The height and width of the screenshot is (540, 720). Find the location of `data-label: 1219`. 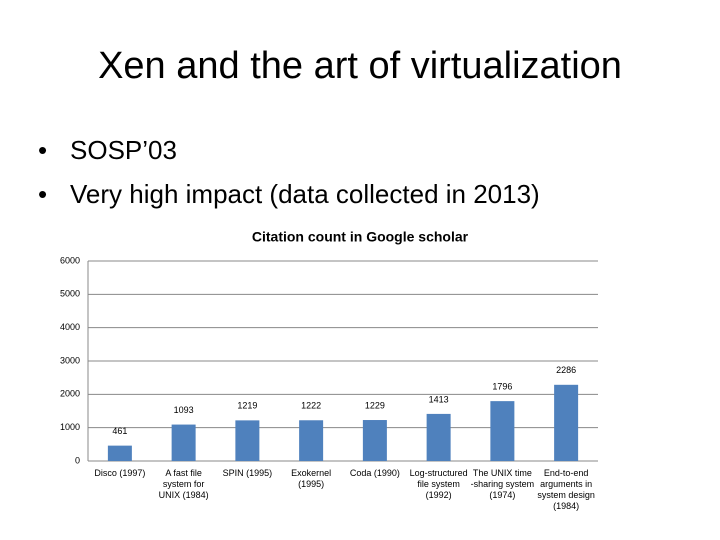

data-label: 1219 is located at coordinates (247, 406).